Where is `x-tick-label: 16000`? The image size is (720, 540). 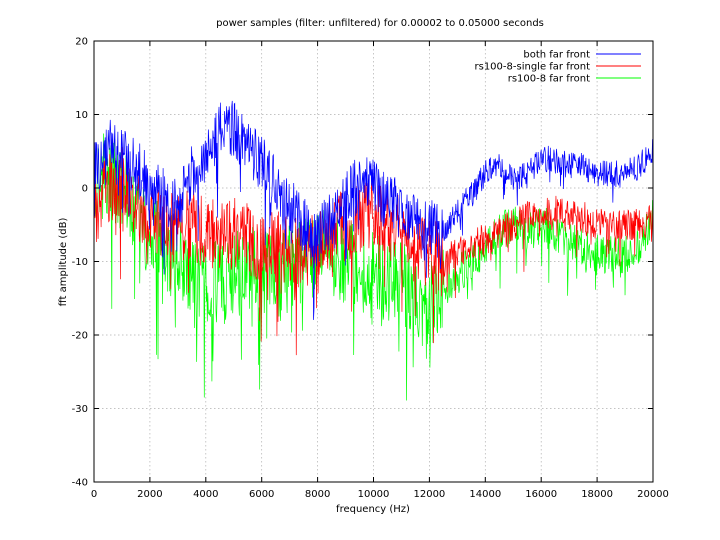
x-tick-label: 16000 is located at coordinates (541, 494).